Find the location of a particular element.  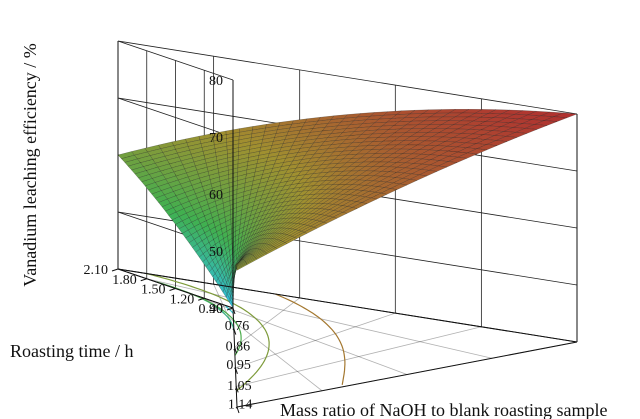

x-tick-label: 0.86 is located at coordinates (238, 347).